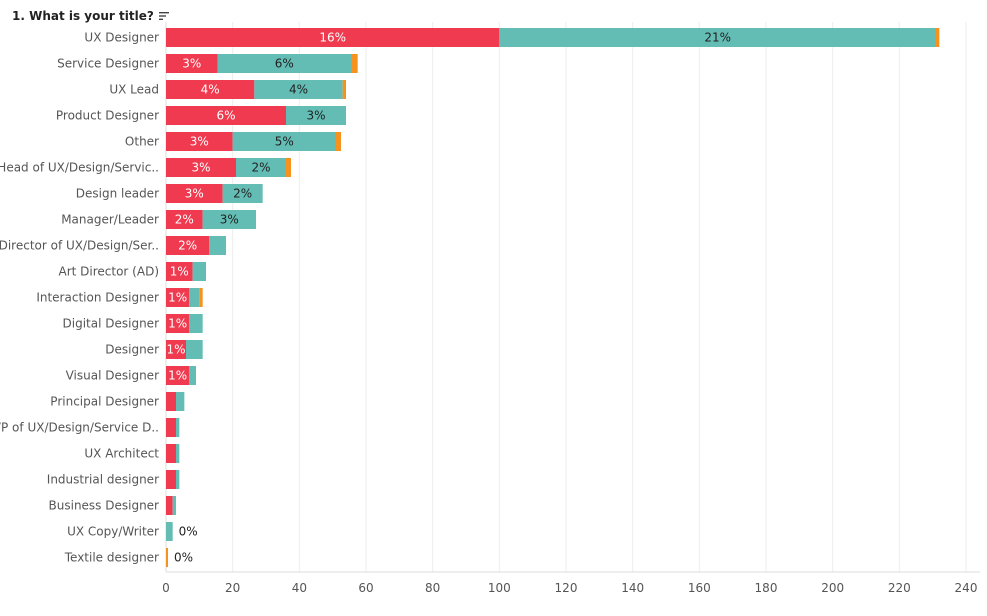  Describe the element at coordinates (284, 142) in the screenshot. I see `data-label: 5%` at that location.